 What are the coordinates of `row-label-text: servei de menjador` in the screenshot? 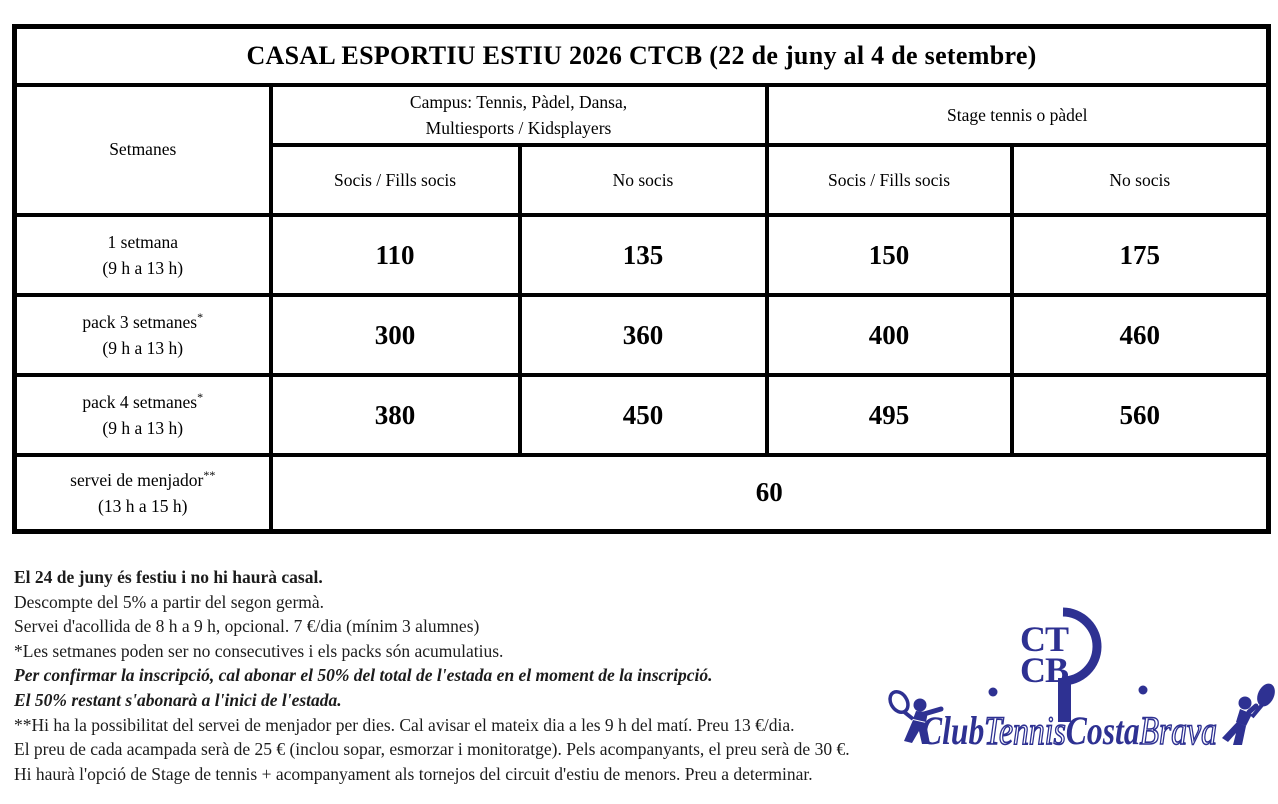 It's located at (137, 479).